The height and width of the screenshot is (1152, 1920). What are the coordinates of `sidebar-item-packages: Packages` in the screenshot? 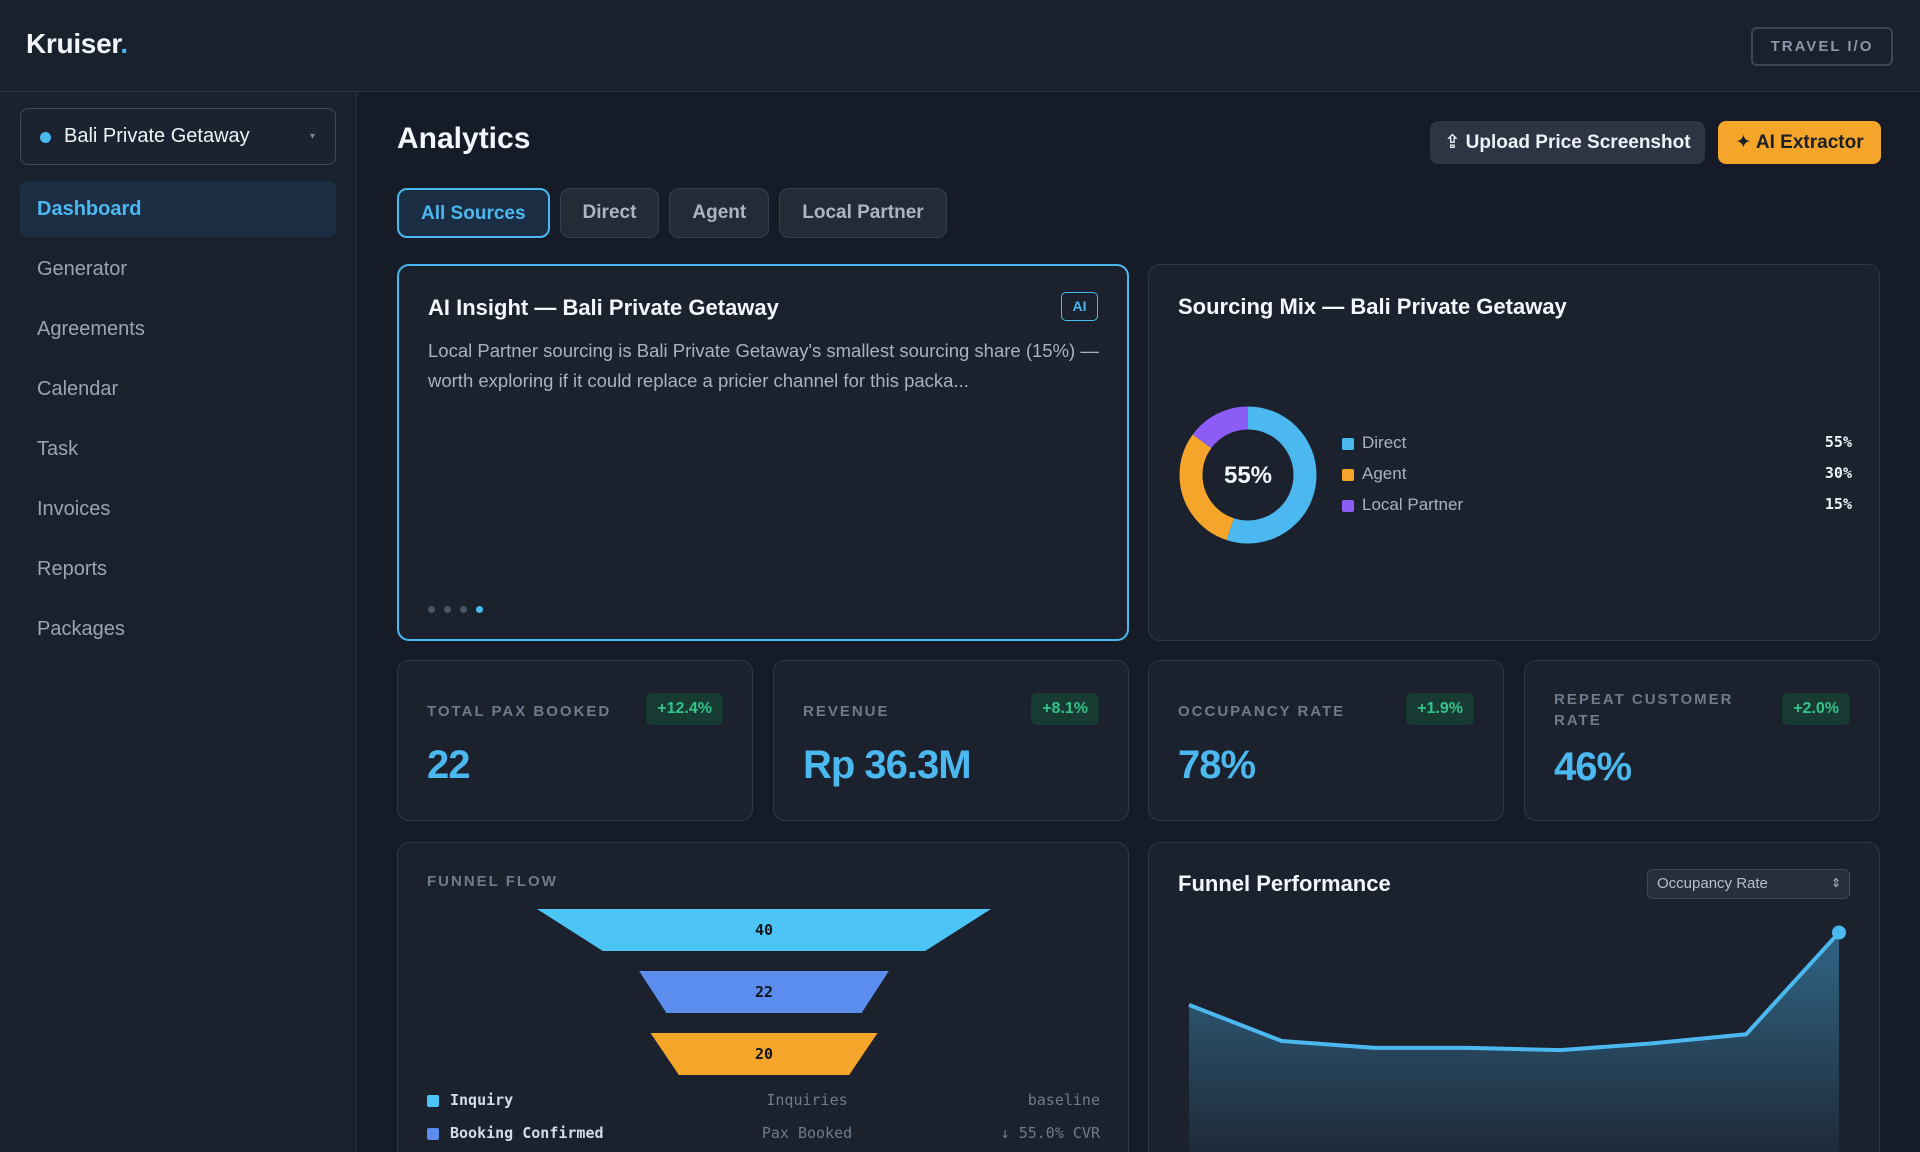 It's located at (81, 629).